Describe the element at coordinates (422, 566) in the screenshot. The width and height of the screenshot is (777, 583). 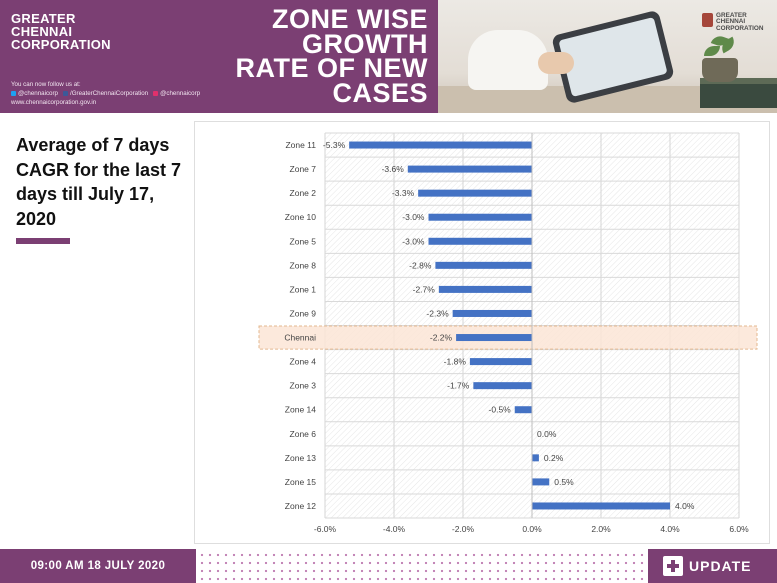
I see `footer-dot-pattern` at that location.